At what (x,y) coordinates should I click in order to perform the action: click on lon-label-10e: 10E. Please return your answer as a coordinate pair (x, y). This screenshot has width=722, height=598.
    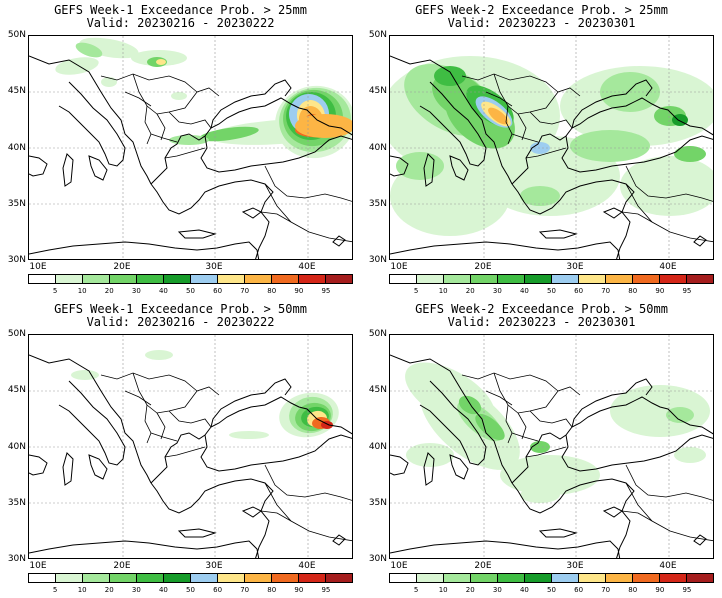
    Looking at the image, I should click on (399, 267).